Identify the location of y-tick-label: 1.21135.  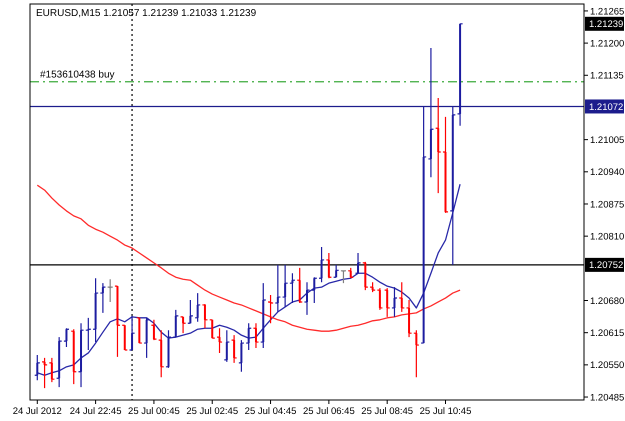
(607, 76).